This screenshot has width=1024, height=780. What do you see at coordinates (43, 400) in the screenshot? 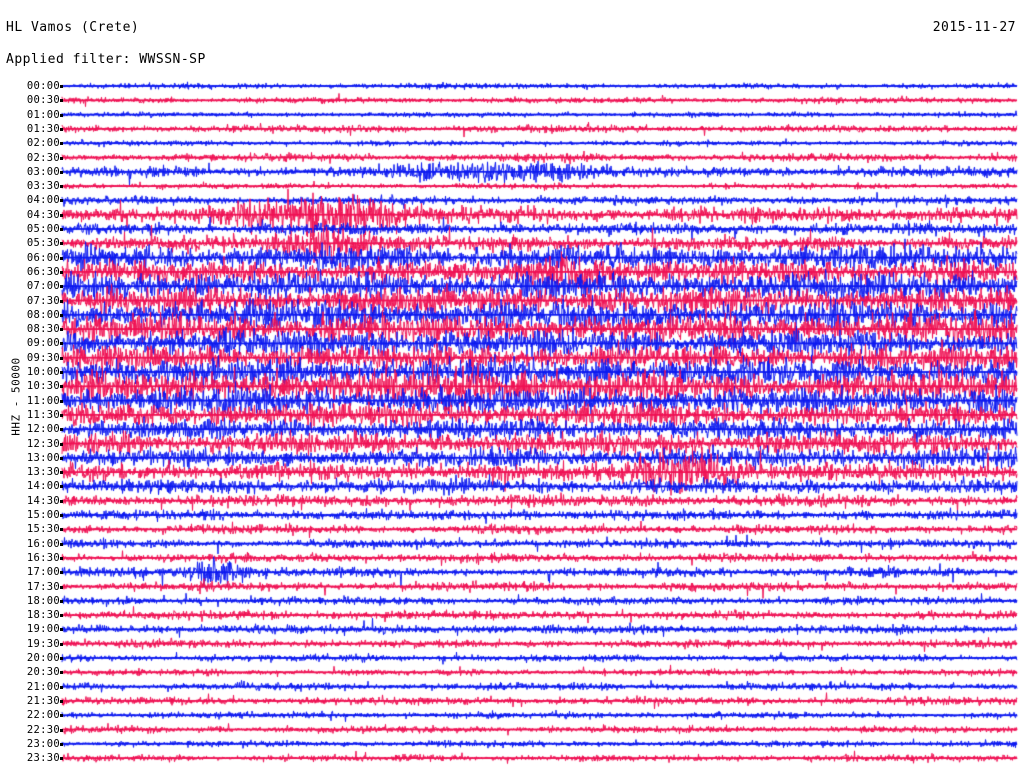
I see `time-axis-label: 11:00` at bounding box center [43, 400].